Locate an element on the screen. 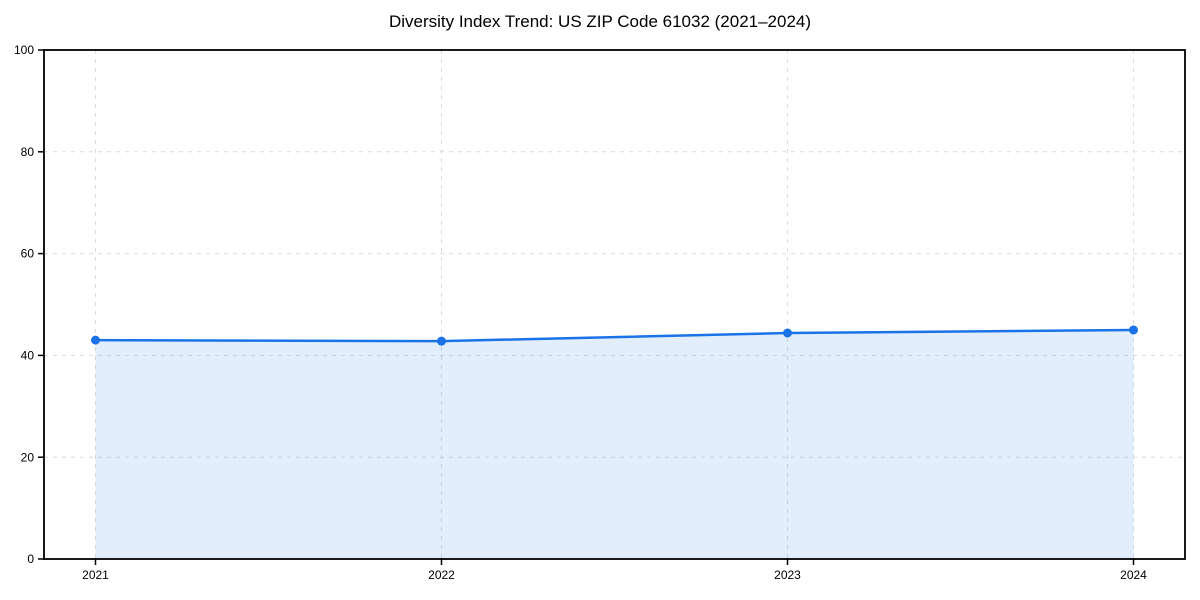 This screenshot has width=1200, height=600. y-axis-tick-label: 60 is located at coordinates (28, 254).